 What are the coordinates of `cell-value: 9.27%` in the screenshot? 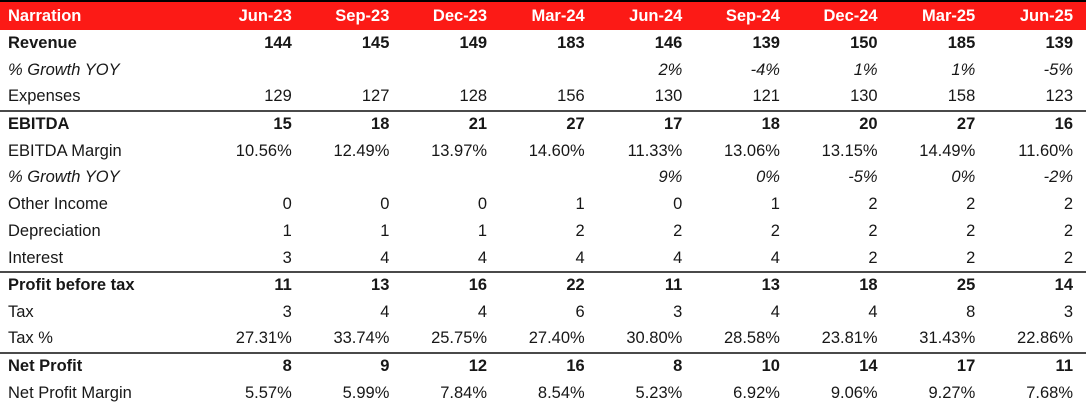 It's located at (952, 392).